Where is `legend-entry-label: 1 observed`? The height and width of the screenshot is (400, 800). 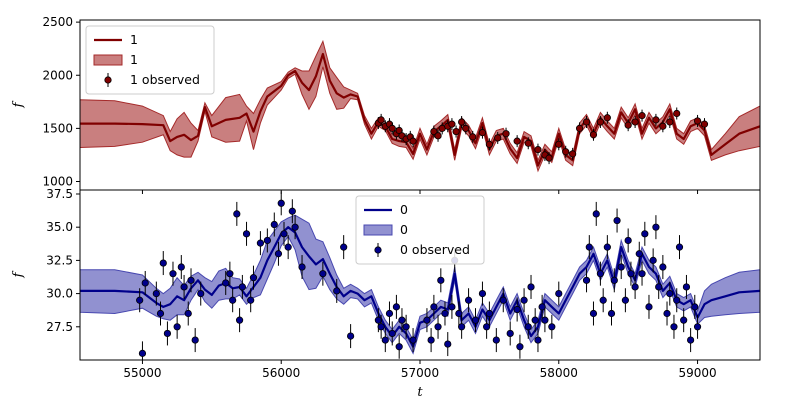 legend-entry-label: 1 observed is located at coordinates (165, 79).